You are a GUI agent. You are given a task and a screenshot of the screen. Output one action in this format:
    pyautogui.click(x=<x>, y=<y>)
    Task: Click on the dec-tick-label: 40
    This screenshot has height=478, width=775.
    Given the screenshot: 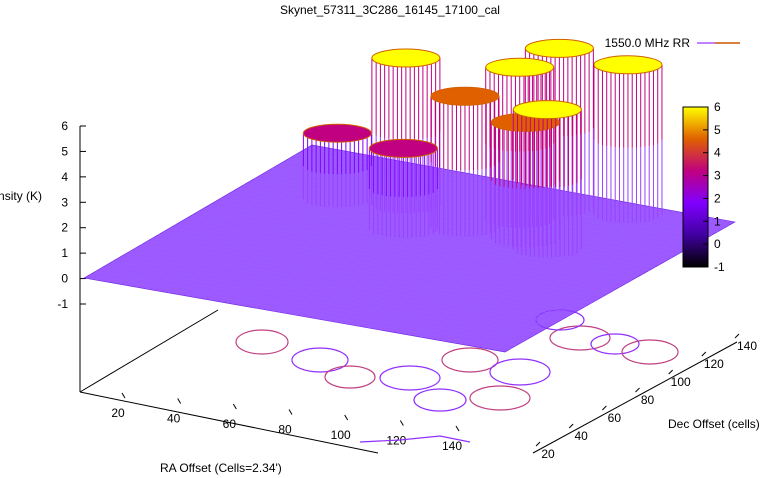 What is the action you would take?
    pyautogui.click(x=581, y=436)
    